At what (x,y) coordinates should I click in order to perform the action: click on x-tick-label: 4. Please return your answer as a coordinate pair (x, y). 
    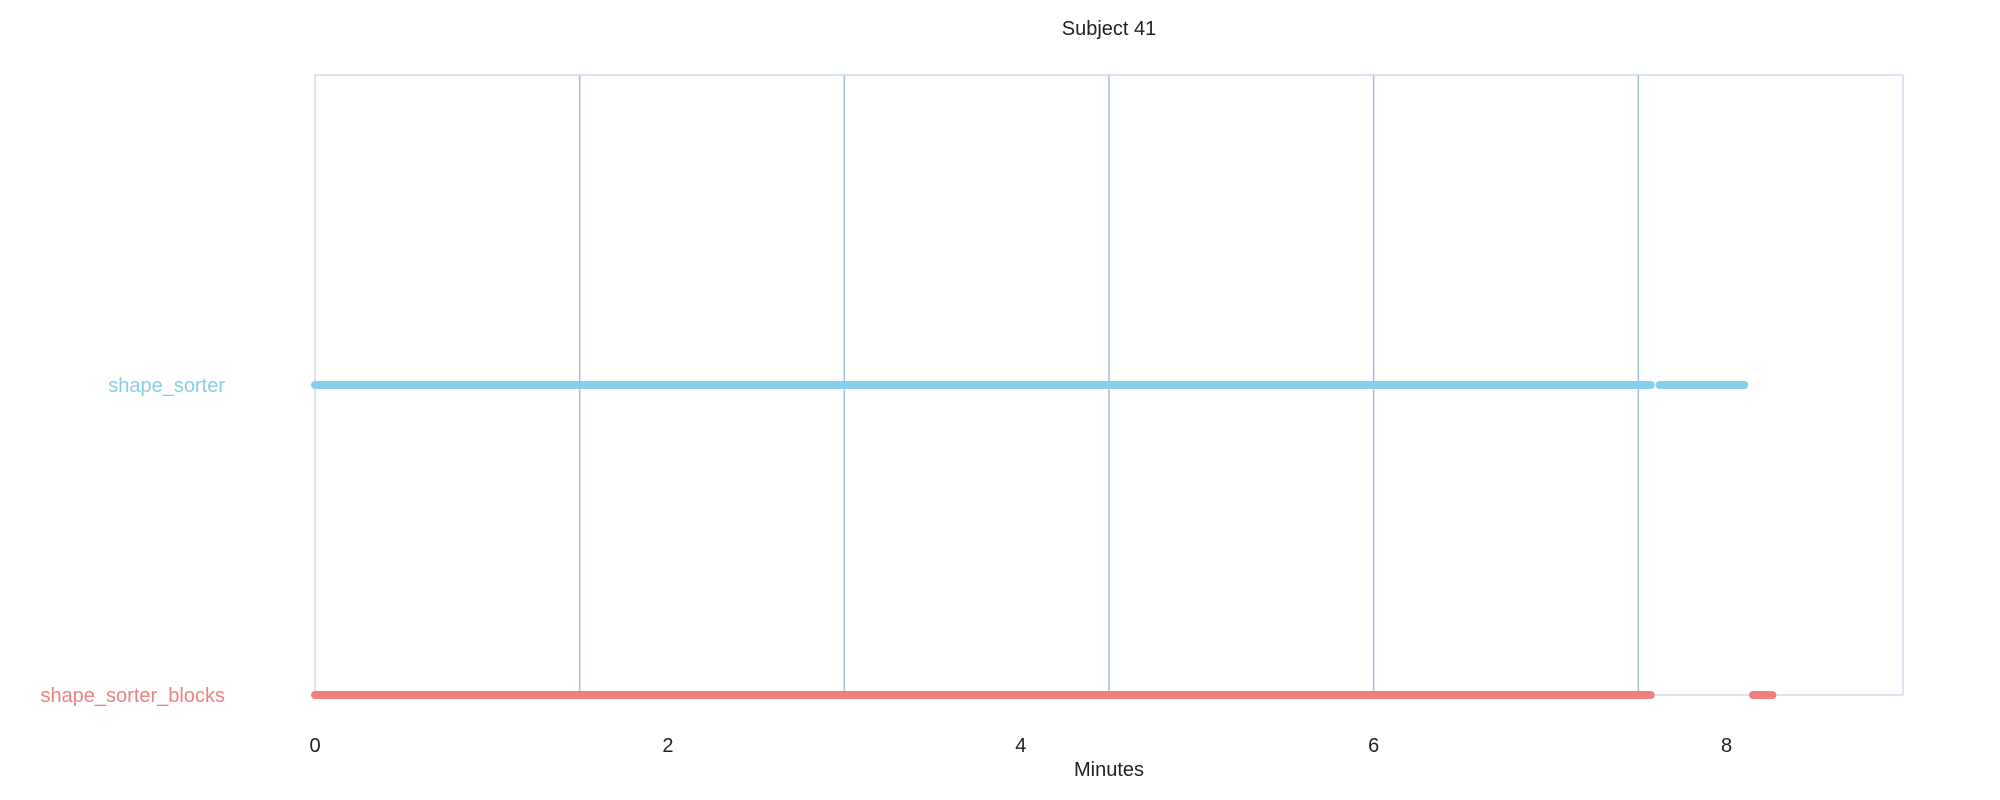
    Looking at the image, I should click on (1020, 746).